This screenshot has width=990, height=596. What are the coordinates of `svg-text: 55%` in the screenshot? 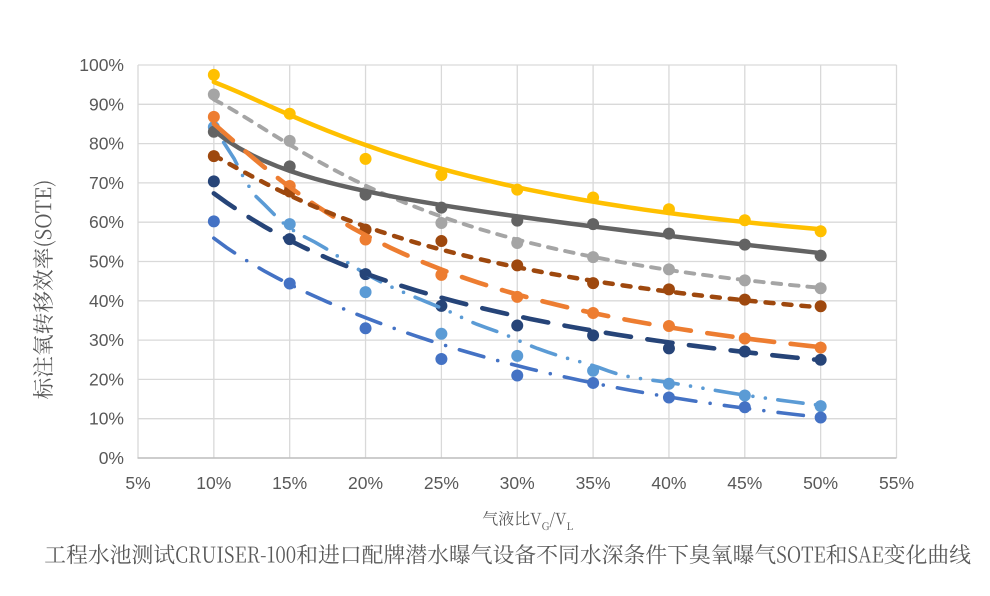 It's located at (896, 483).